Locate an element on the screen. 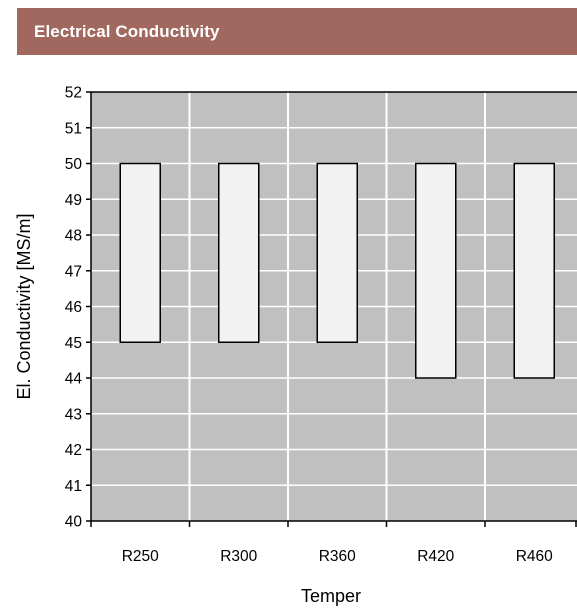 This screenshot has width=577, height=610. y-tick-label-45: 45 is located at coordinates (73, 343).